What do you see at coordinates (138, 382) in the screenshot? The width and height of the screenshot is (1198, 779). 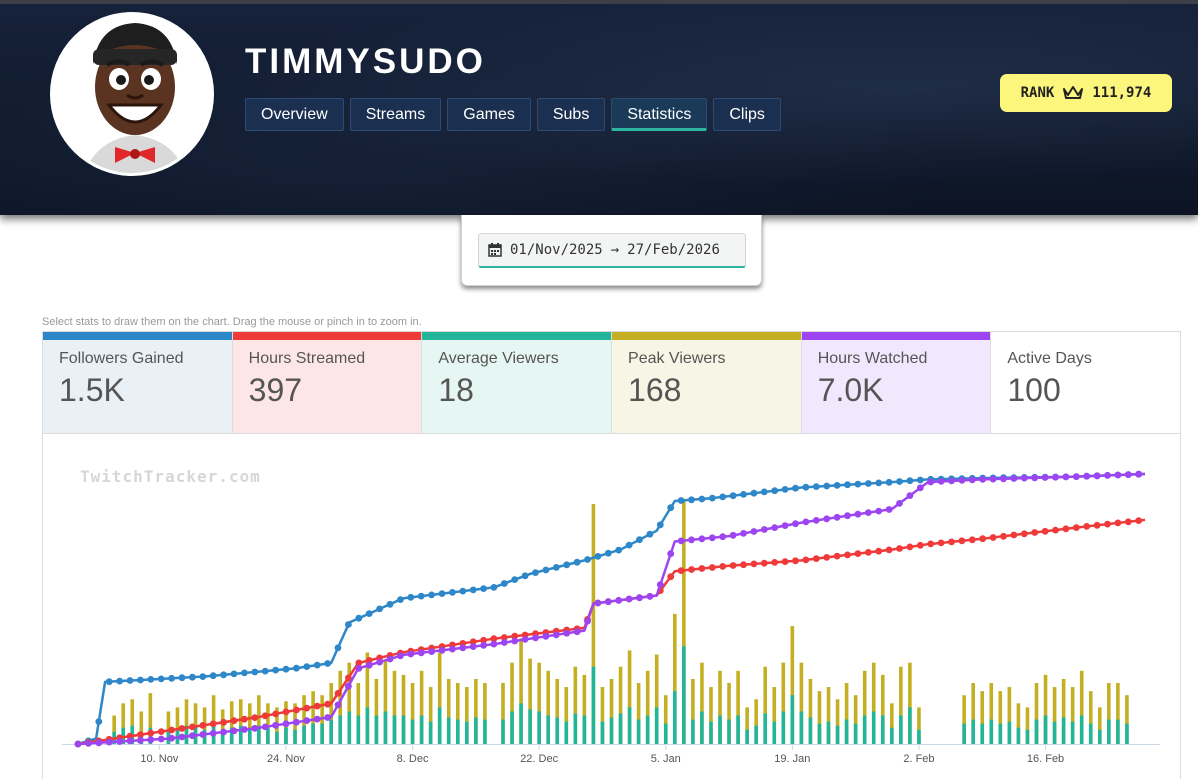 I see `stat-followers-gained: Followers Gained 1.5K` at bounding box center [138, 382].